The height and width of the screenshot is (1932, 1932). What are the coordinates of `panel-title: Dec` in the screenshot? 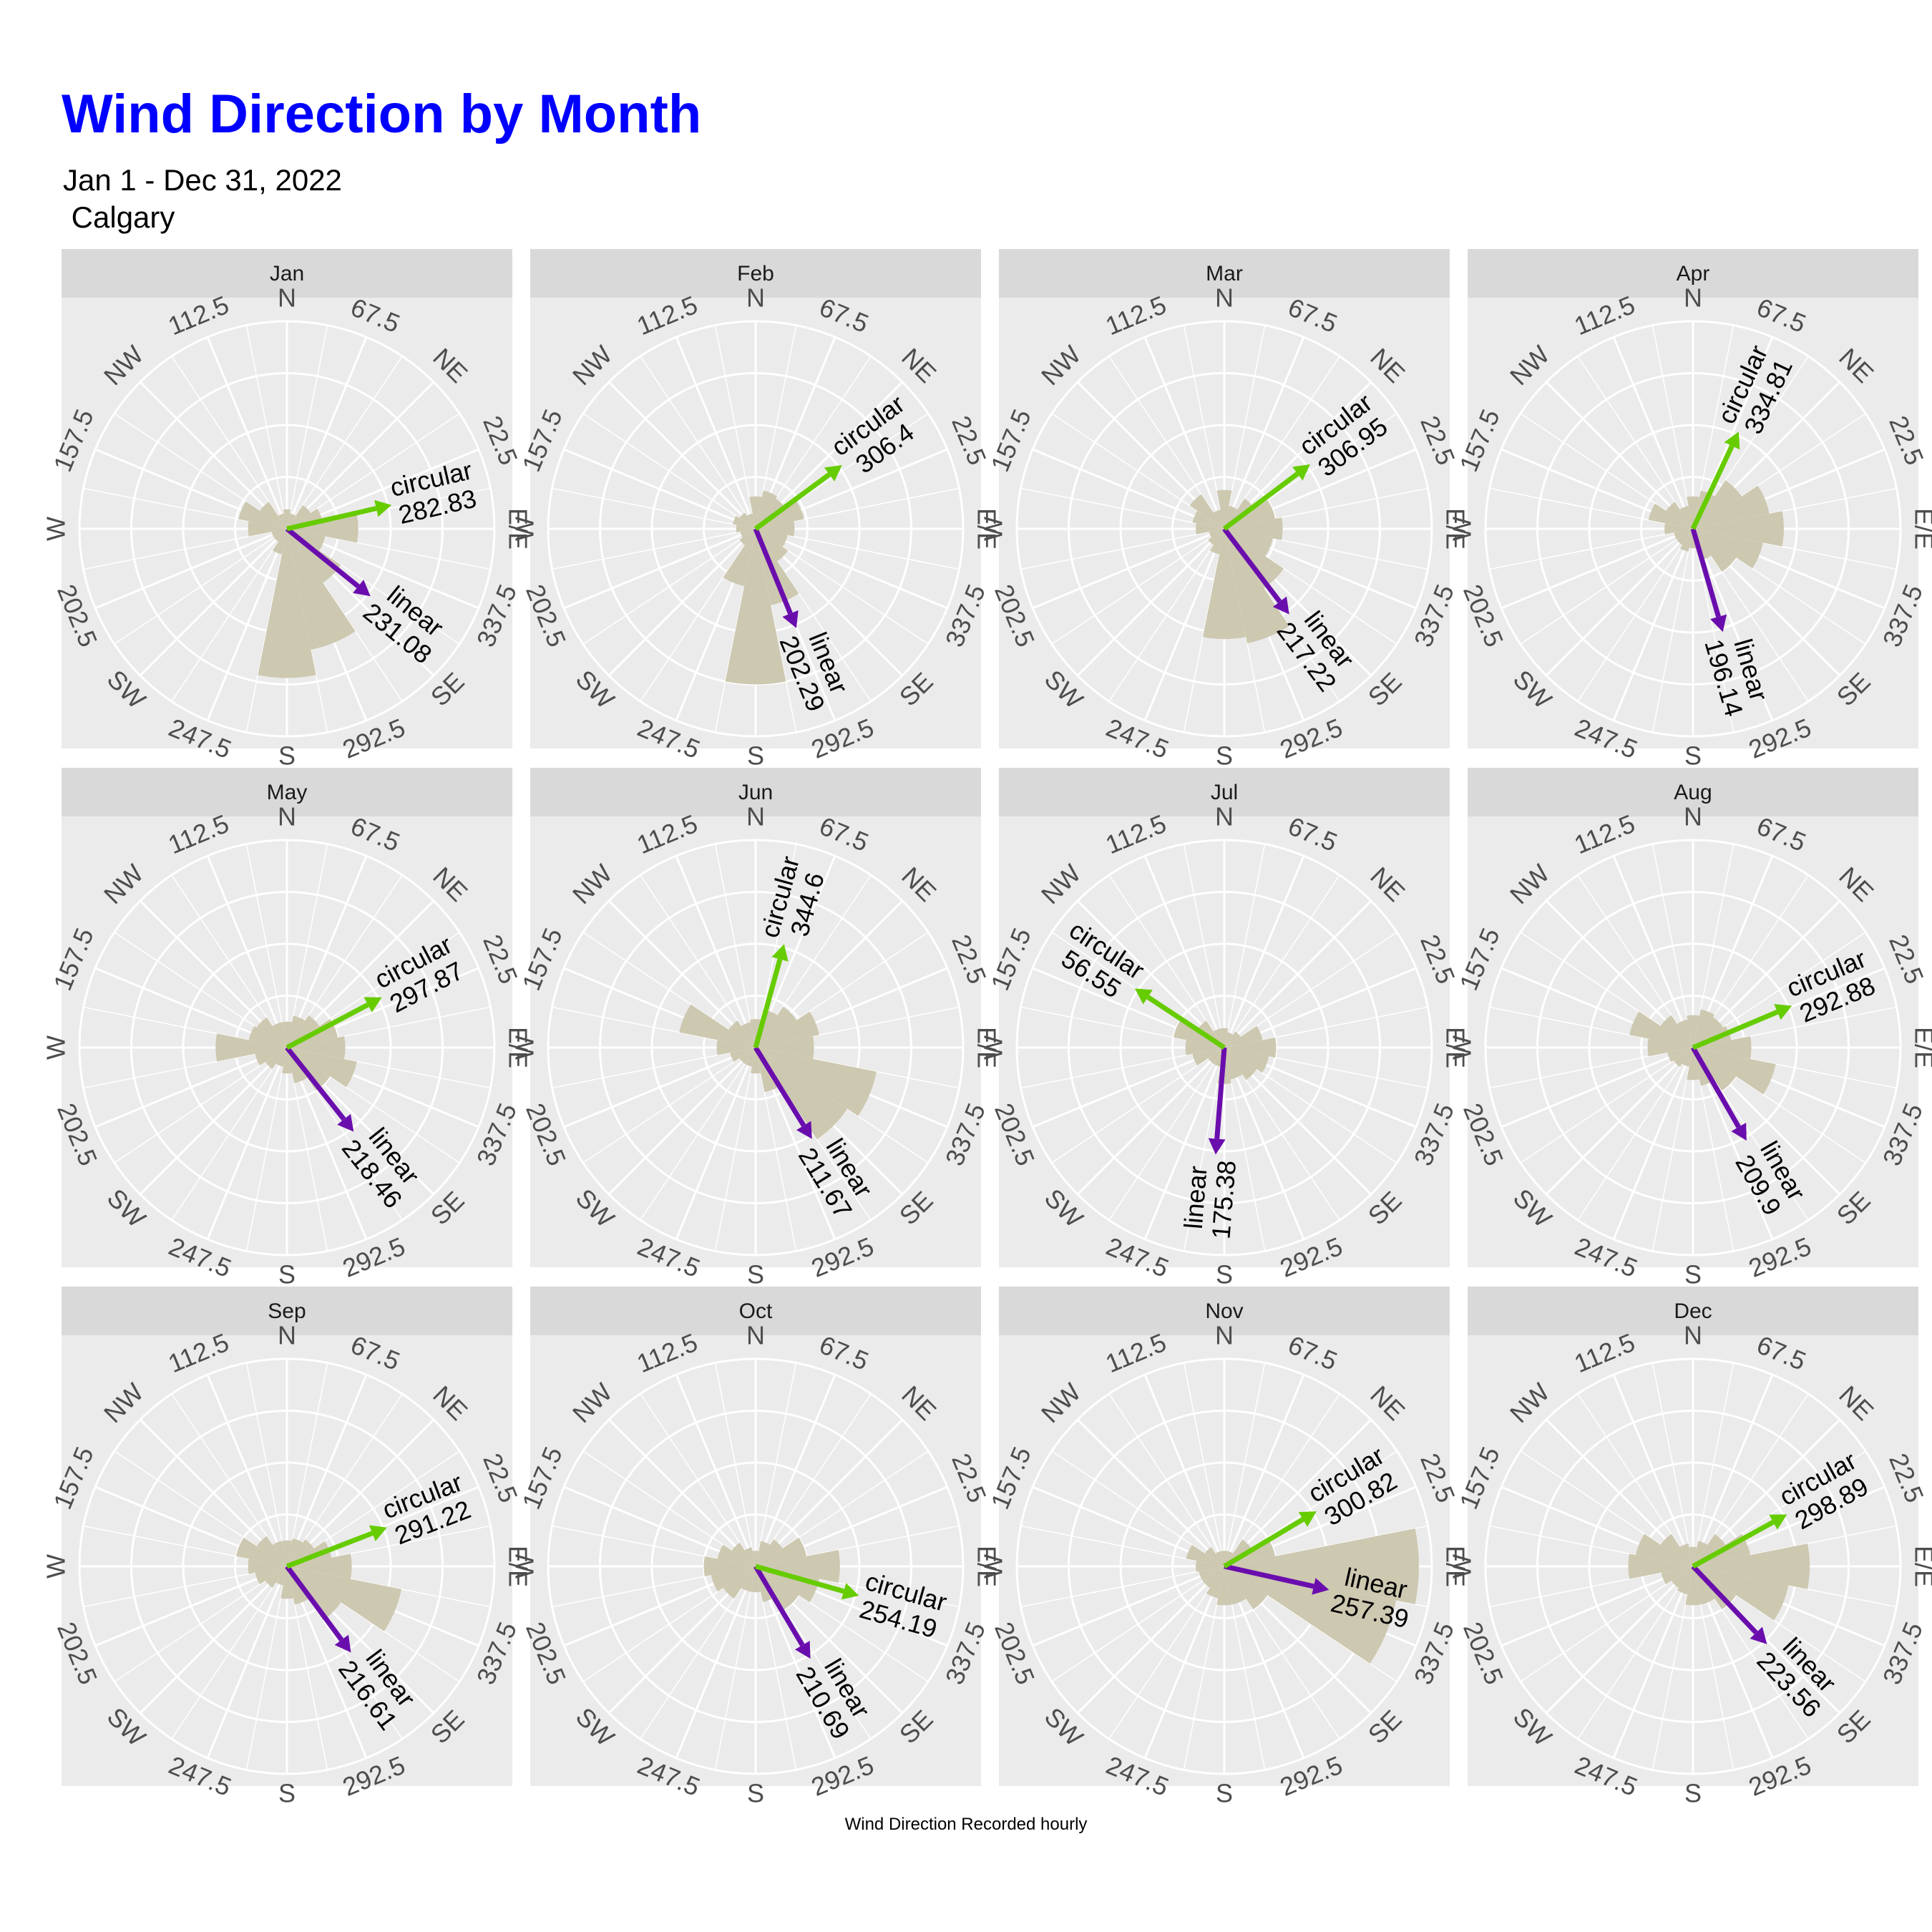 It's located at (1693, 1311).